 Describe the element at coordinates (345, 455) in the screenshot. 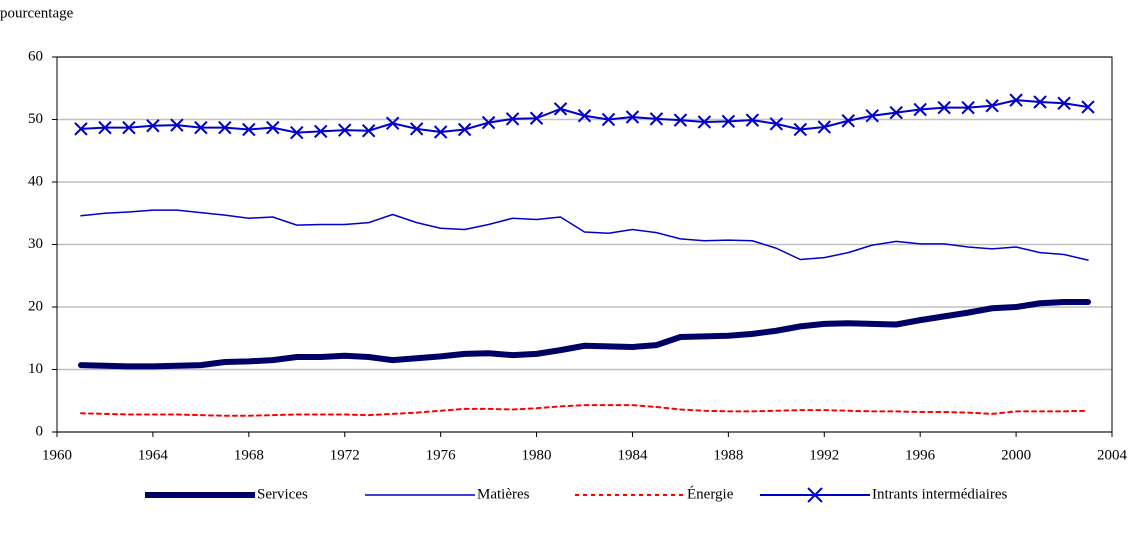

I see `x-tick-label: 1972` at that location.